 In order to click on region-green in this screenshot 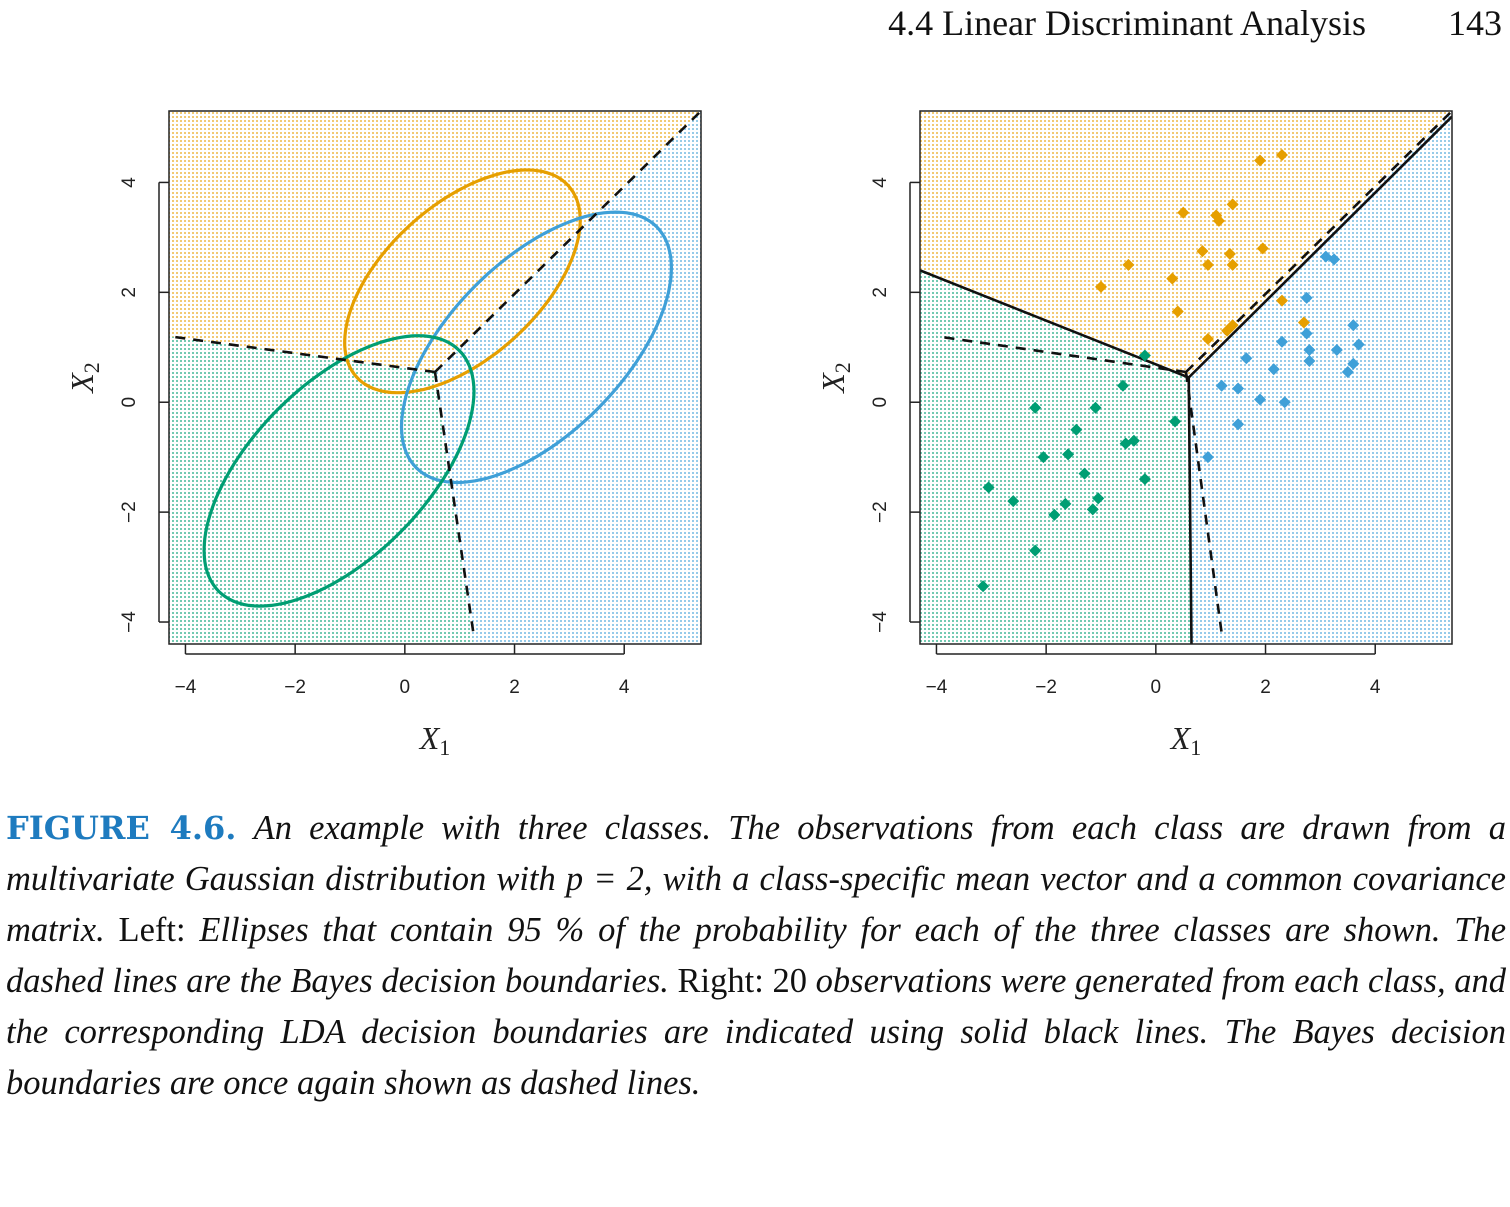, I will do `click(321, 490)`.